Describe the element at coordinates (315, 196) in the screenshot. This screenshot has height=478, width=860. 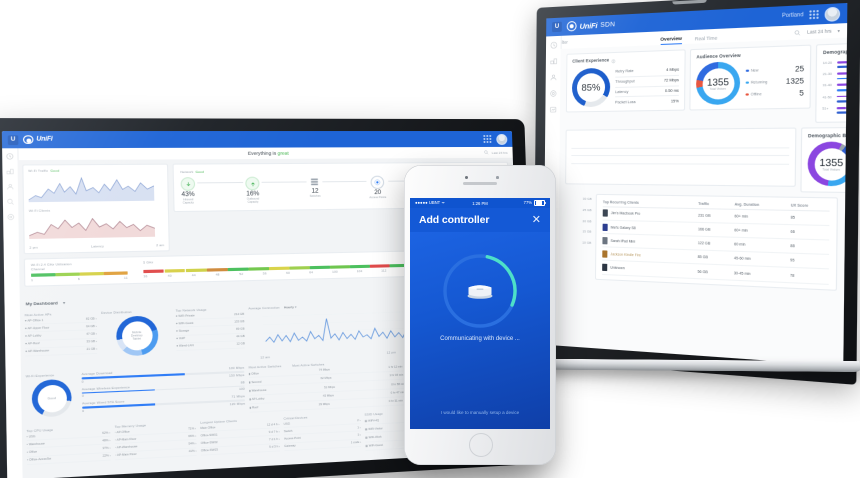
I see `stat-label: Switches` at that location.